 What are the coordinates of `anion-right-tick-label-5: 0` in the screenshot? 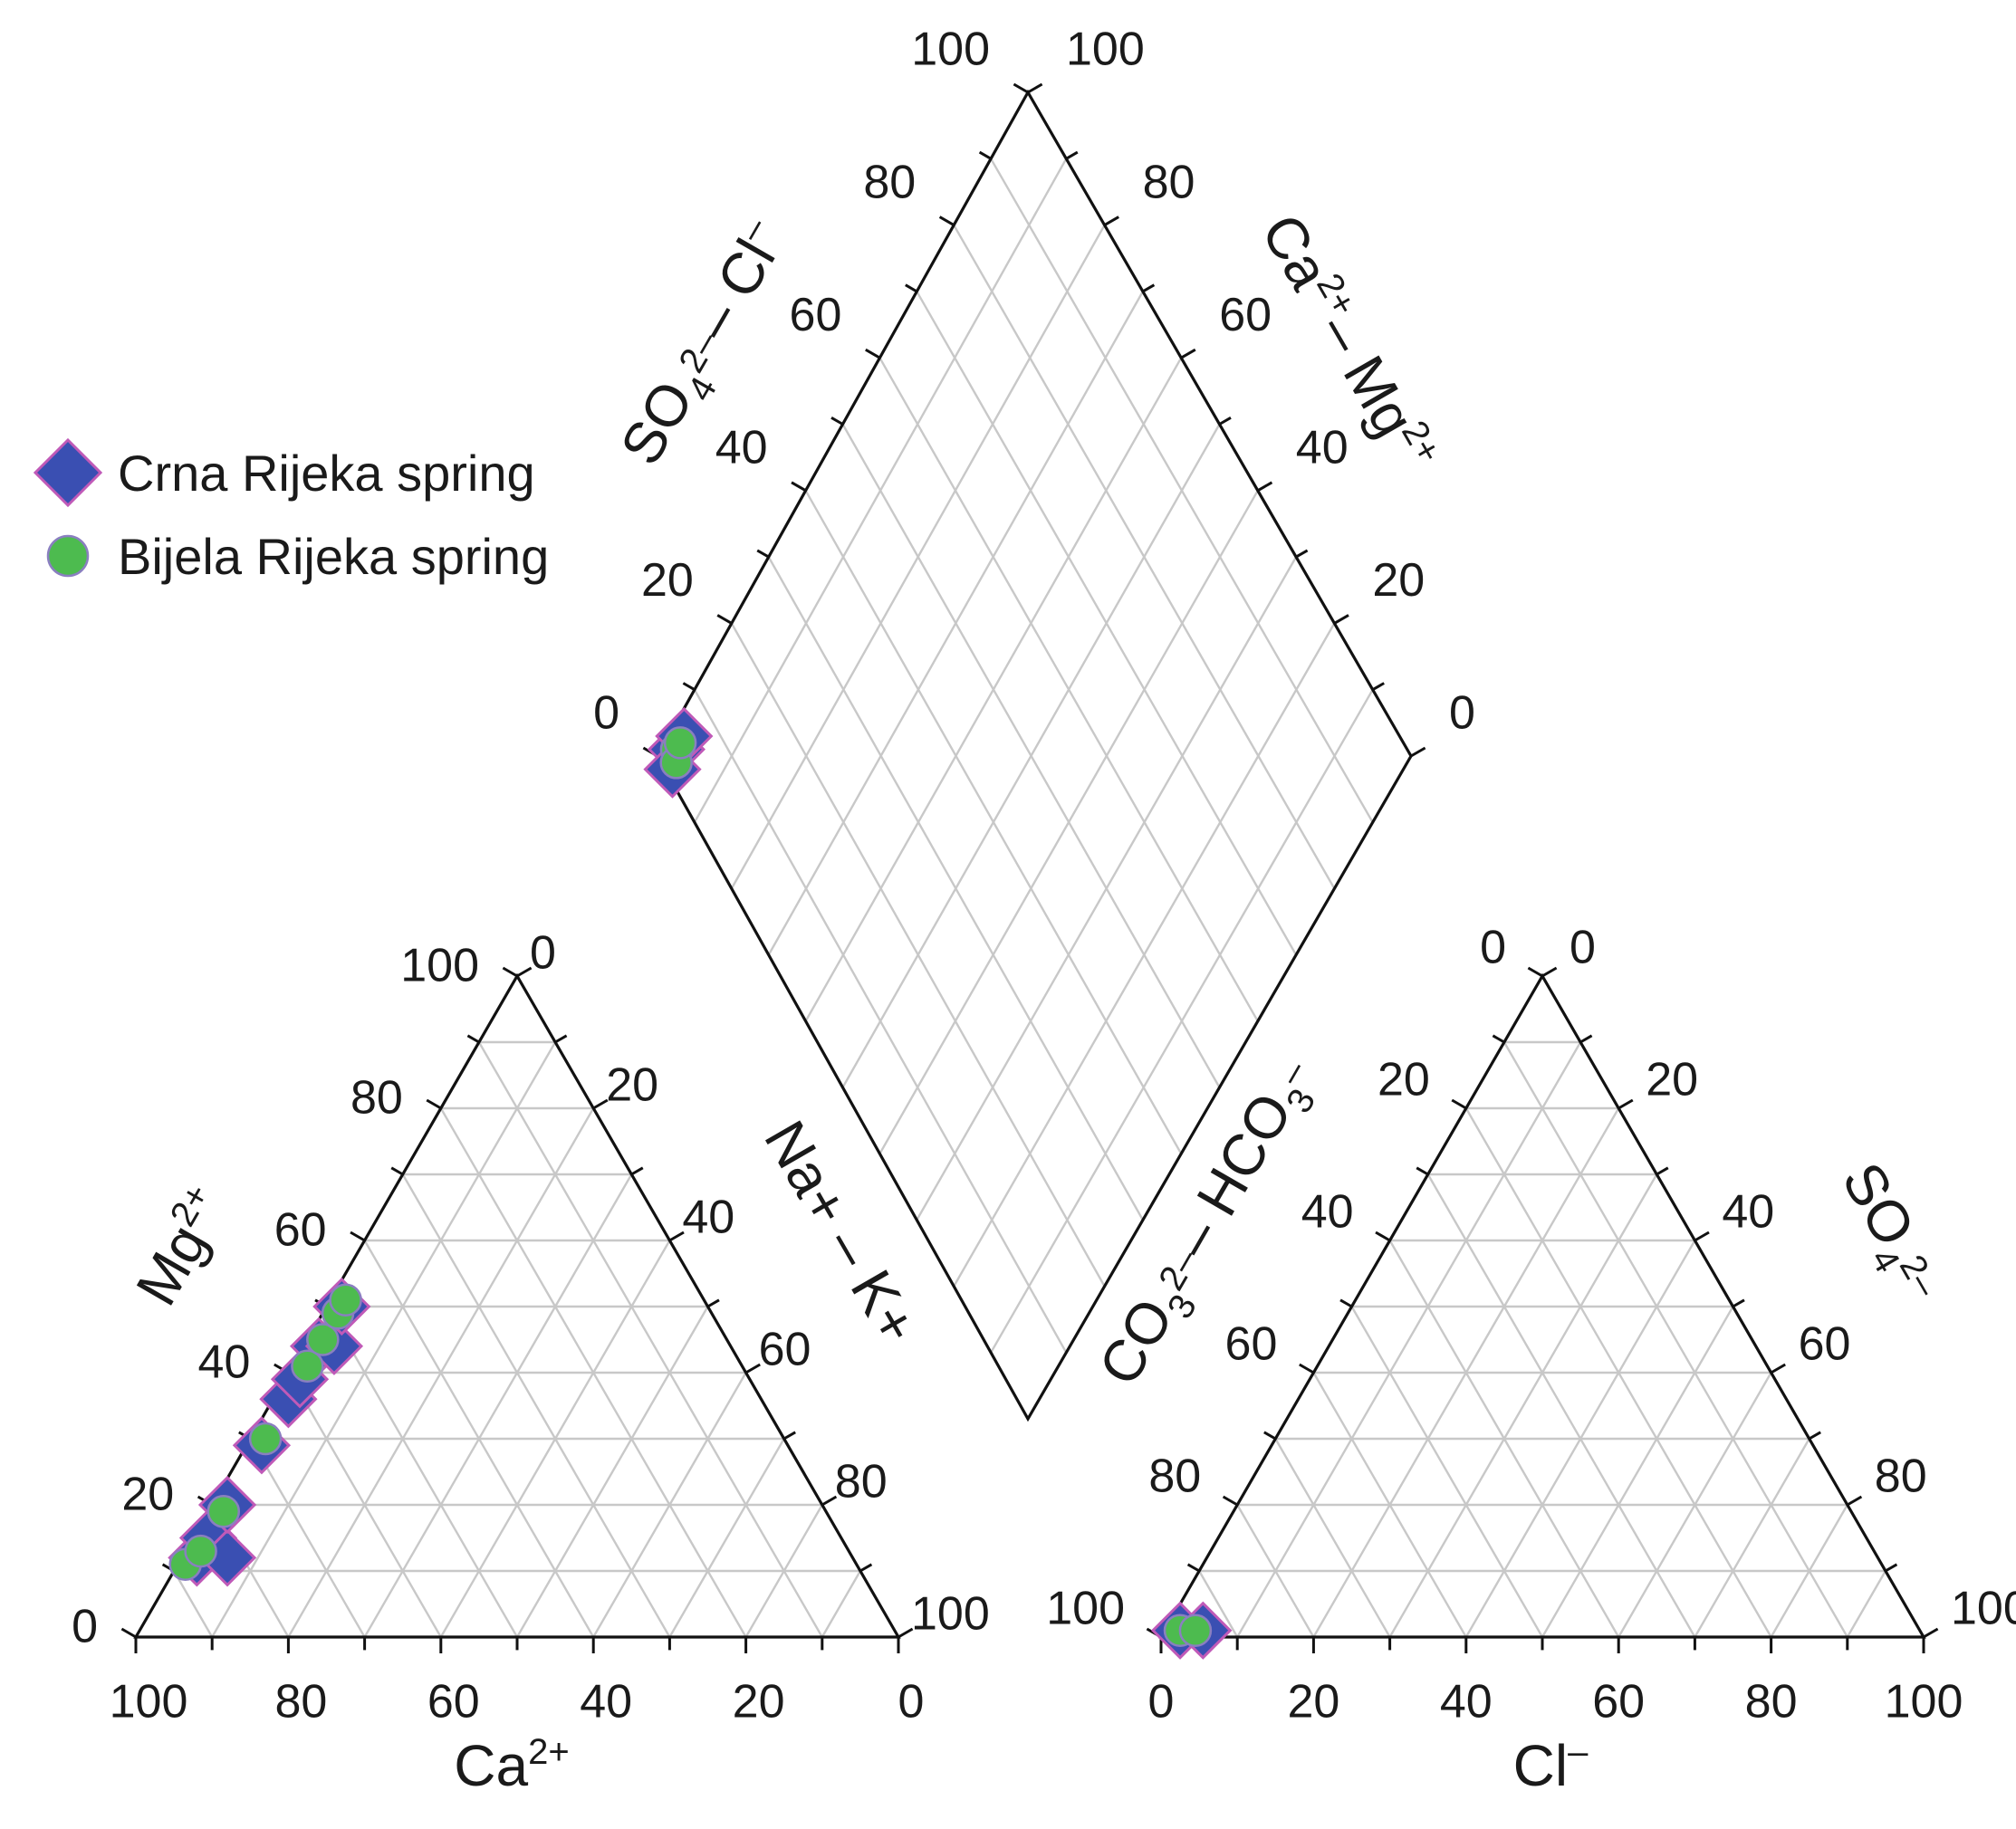 It's located at (1583, 948).